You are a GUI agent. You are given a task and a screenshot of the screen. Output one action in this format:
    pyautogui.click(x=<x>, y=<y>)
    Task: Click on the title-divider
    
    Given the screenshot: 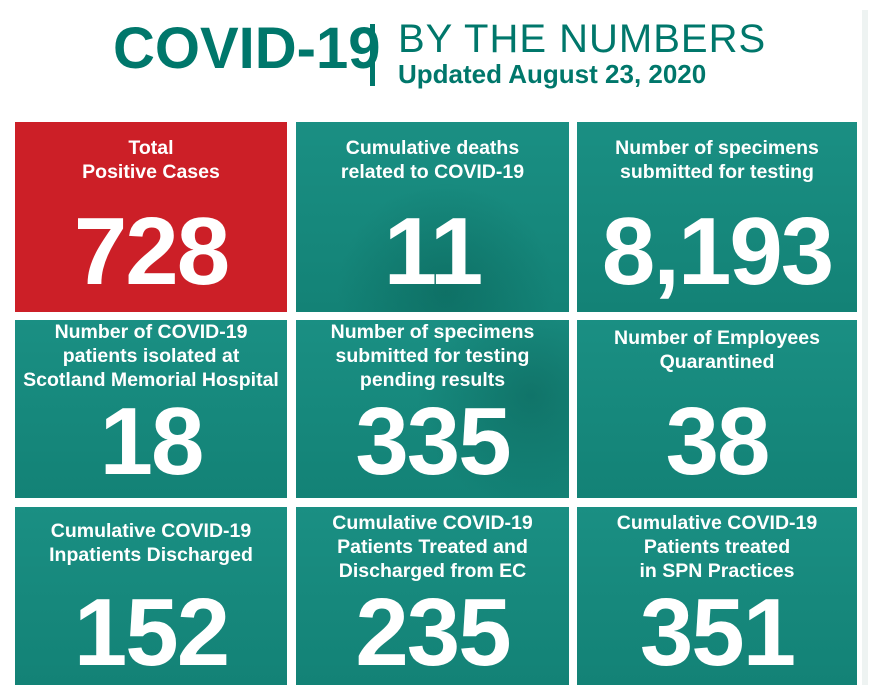 What is the action you would take?
    pyautogui.click(x=372, y=55)
    